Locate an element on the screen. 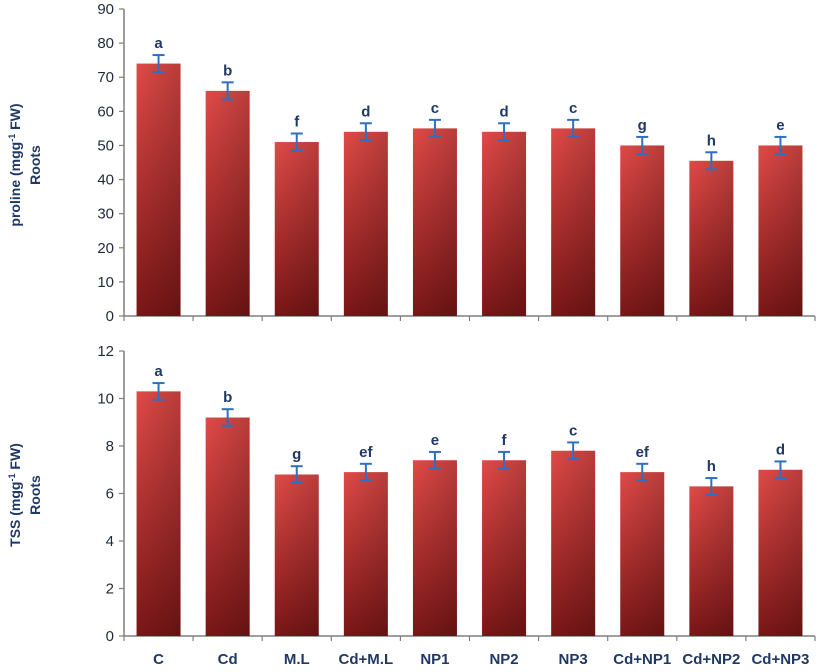  tss-significance-letter: d is located at coordinates (780, 449).